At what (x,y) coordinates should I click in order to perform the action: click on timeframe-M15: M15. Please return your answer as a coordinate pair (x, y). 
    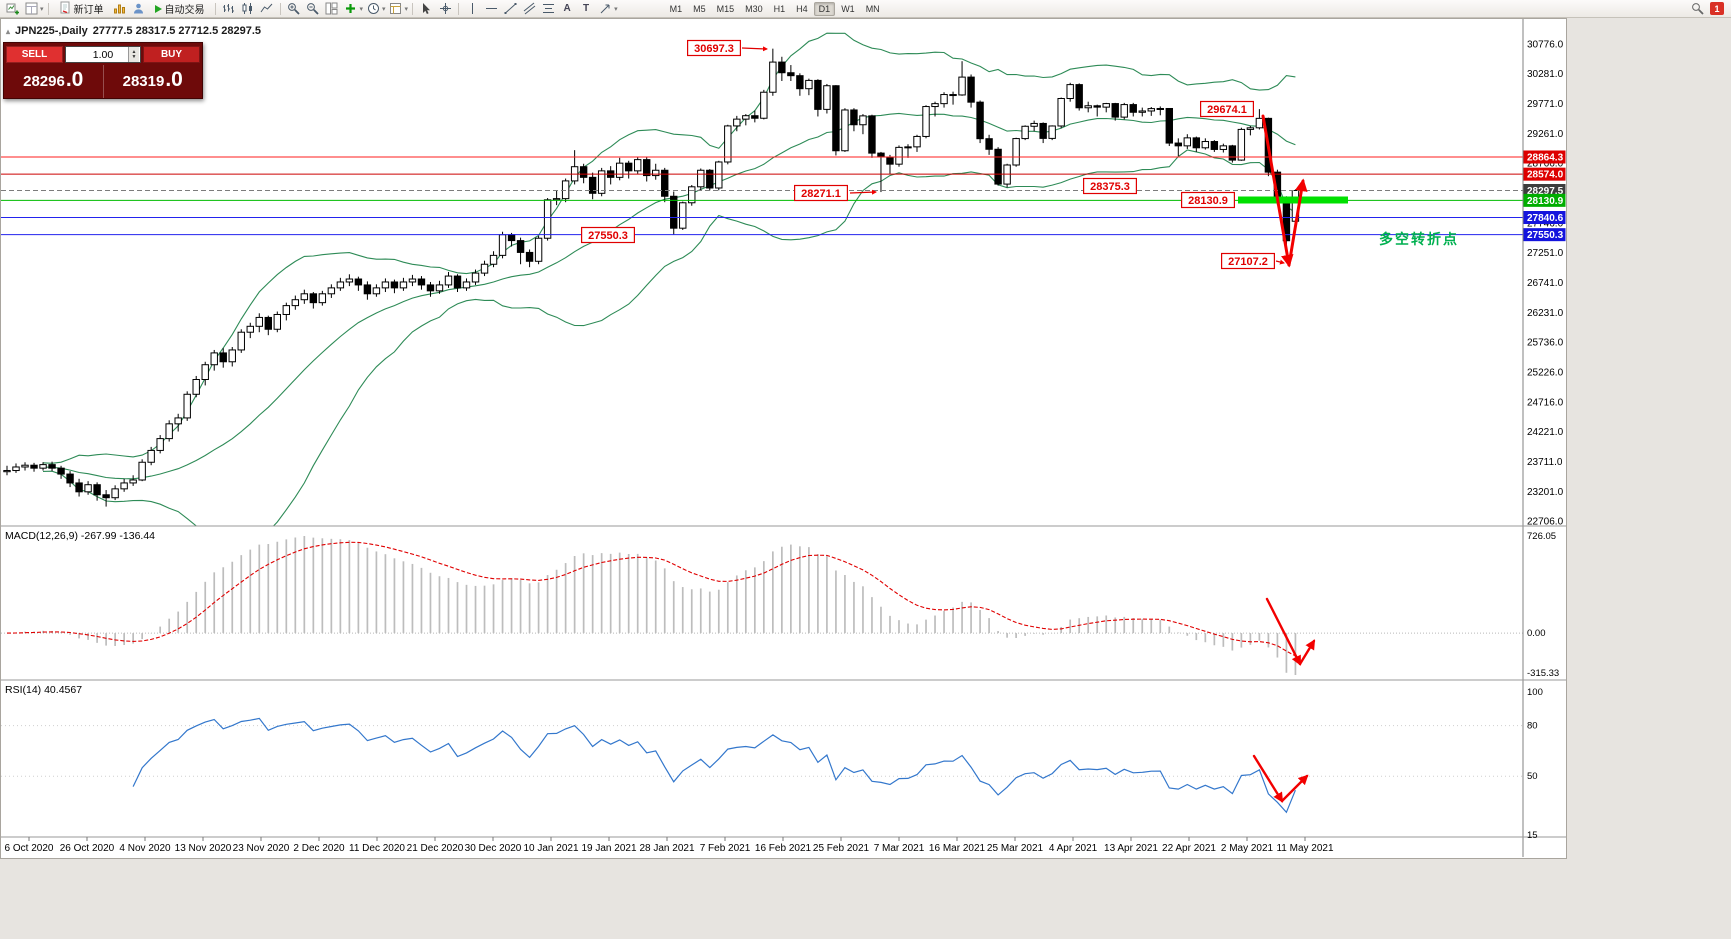
    Looking at the image, I should click on (726, 9).